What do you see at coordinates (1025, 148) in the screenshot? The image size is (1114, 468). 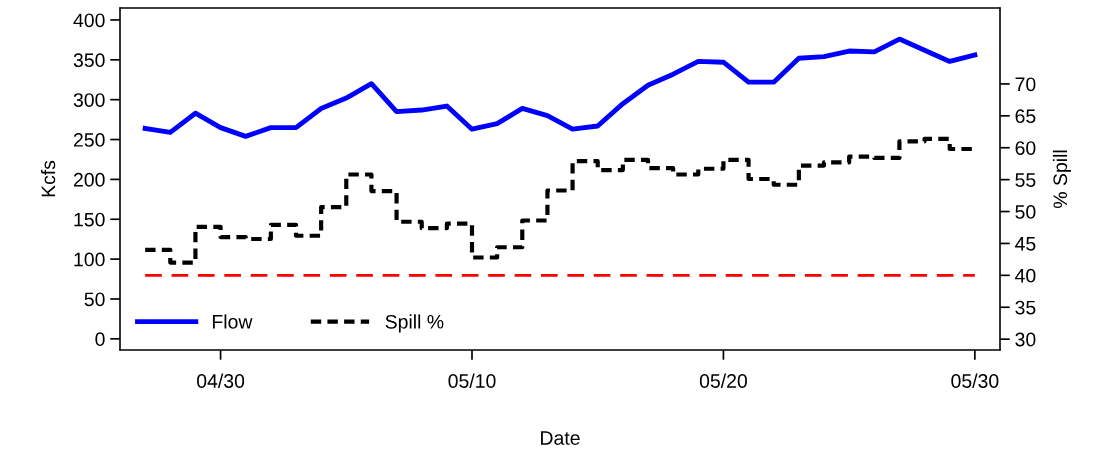 I see `y2-tick-label: 60` at bounding box center [1025, 148].